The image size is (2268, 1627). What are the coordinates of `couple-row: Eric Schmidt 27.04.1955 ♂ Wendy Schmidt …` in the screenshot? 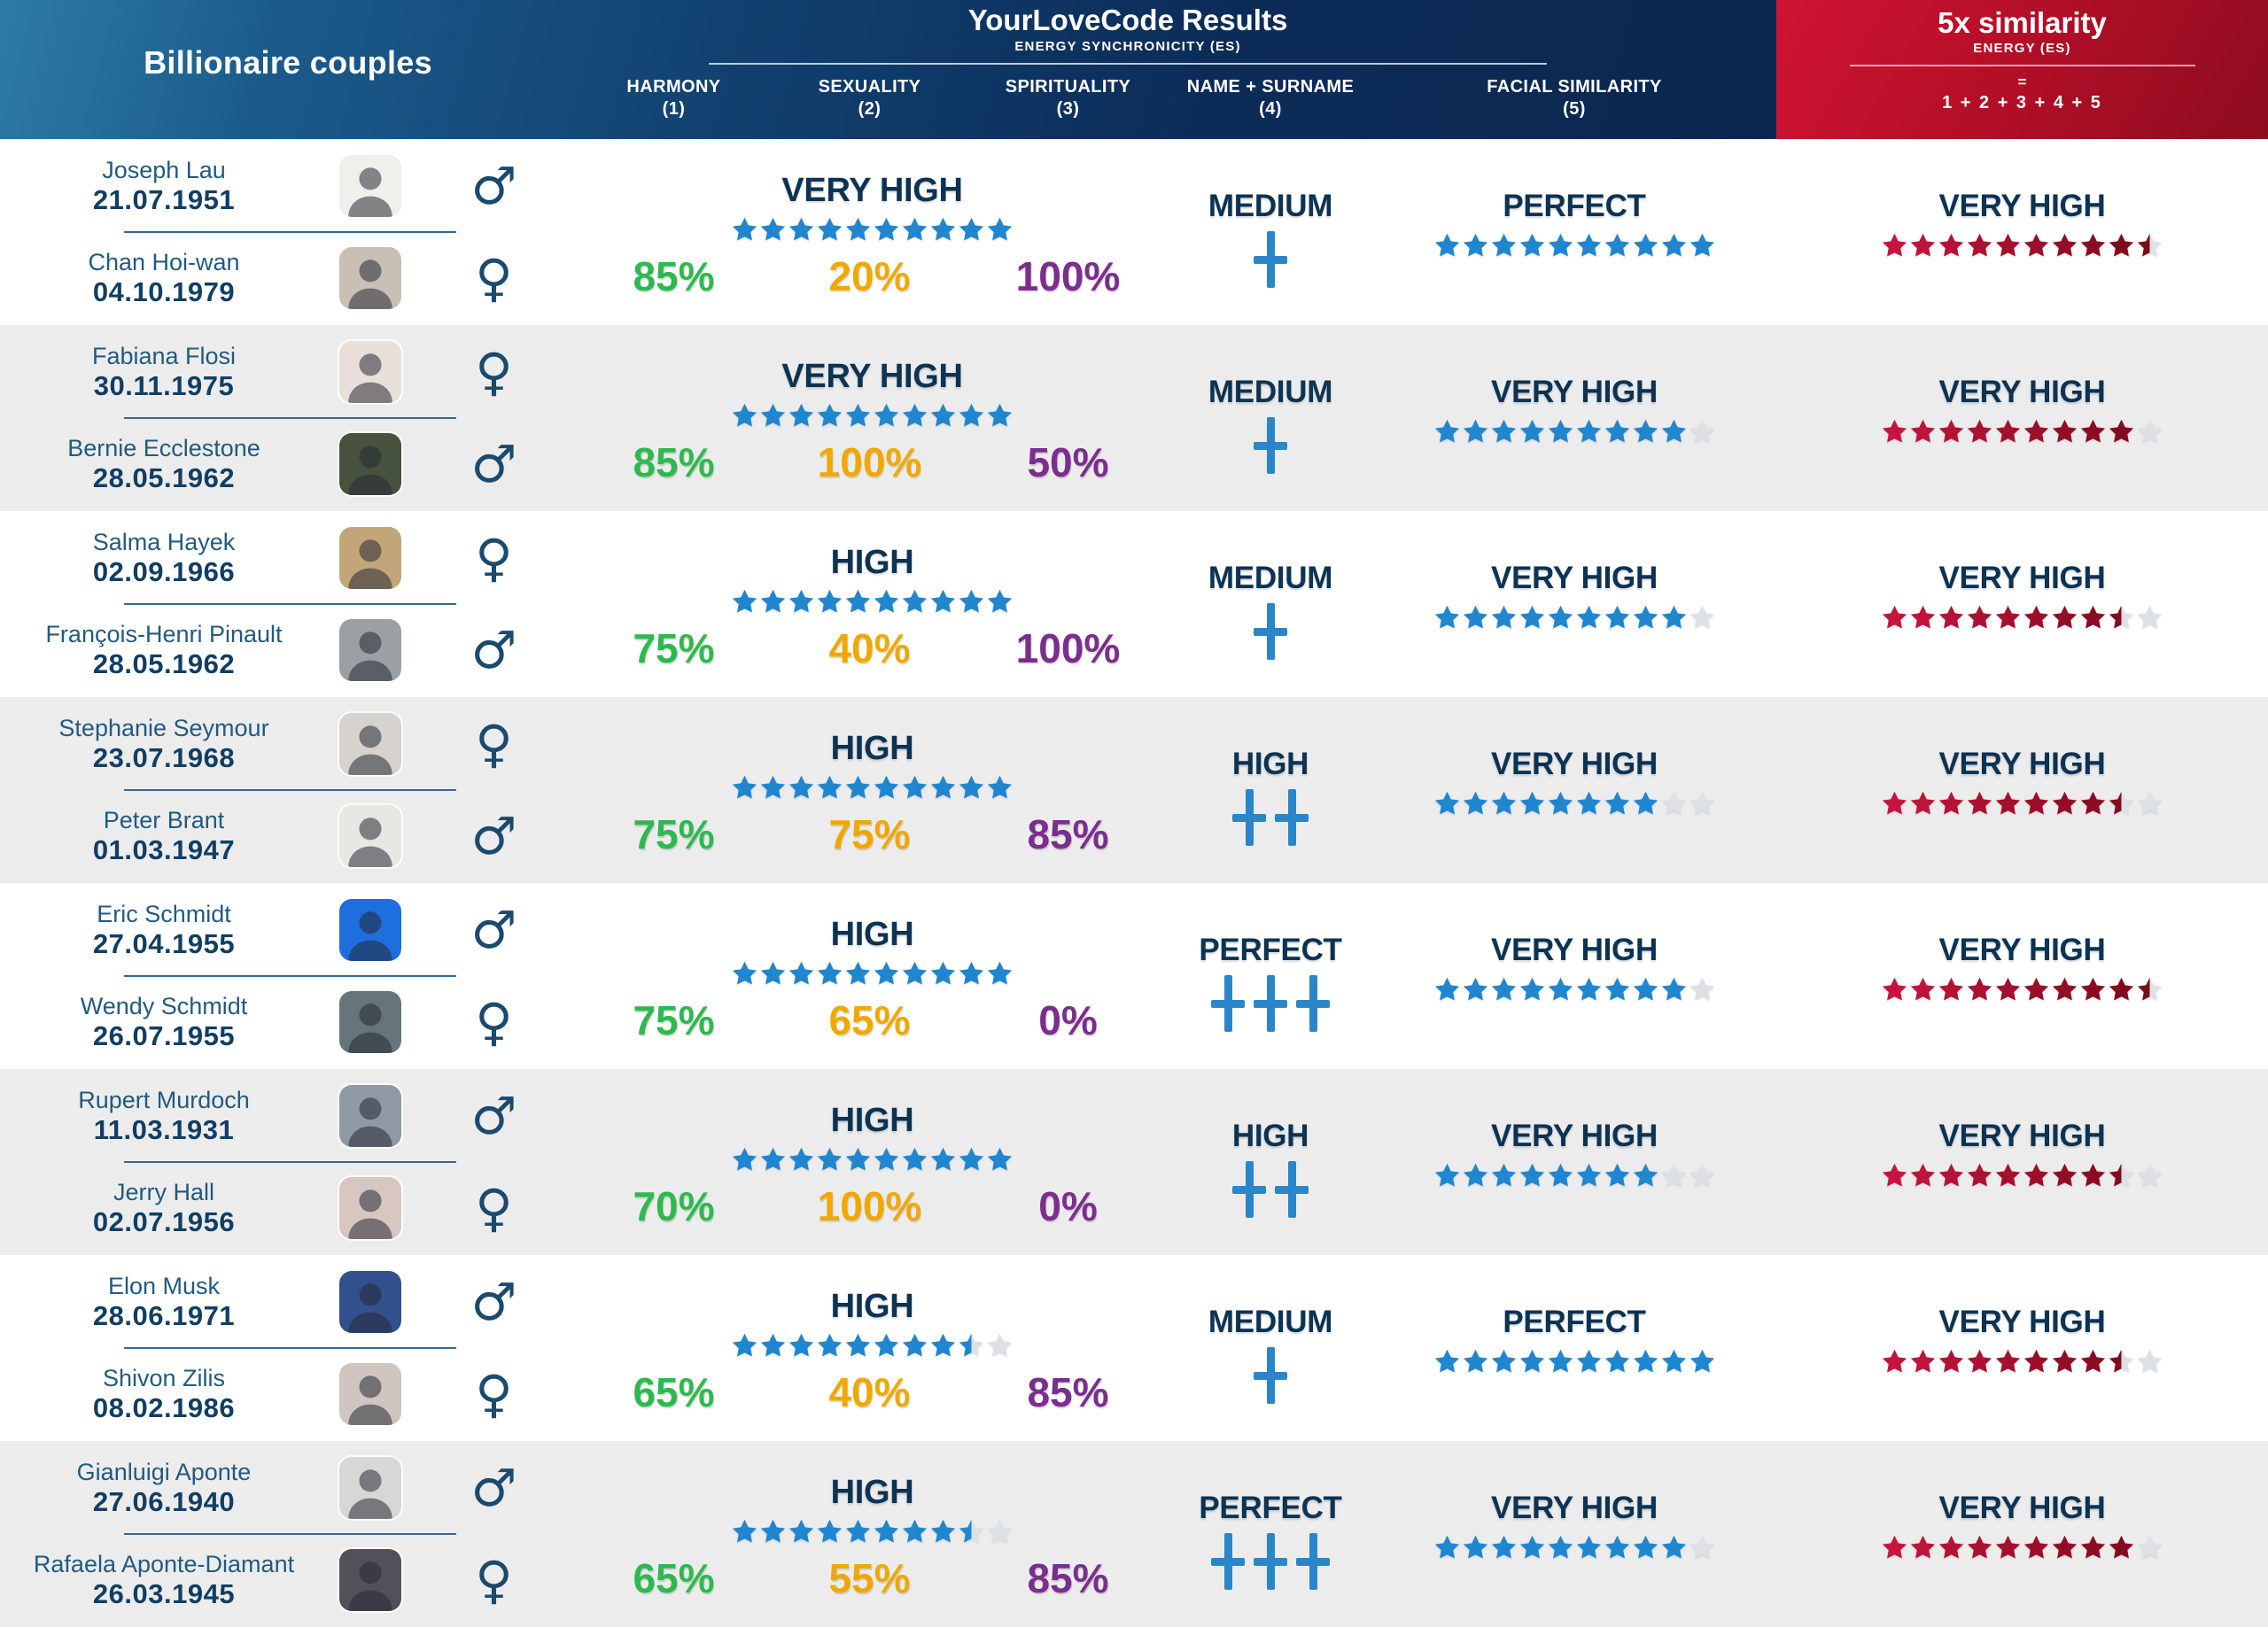 It's located at (1134, 976).